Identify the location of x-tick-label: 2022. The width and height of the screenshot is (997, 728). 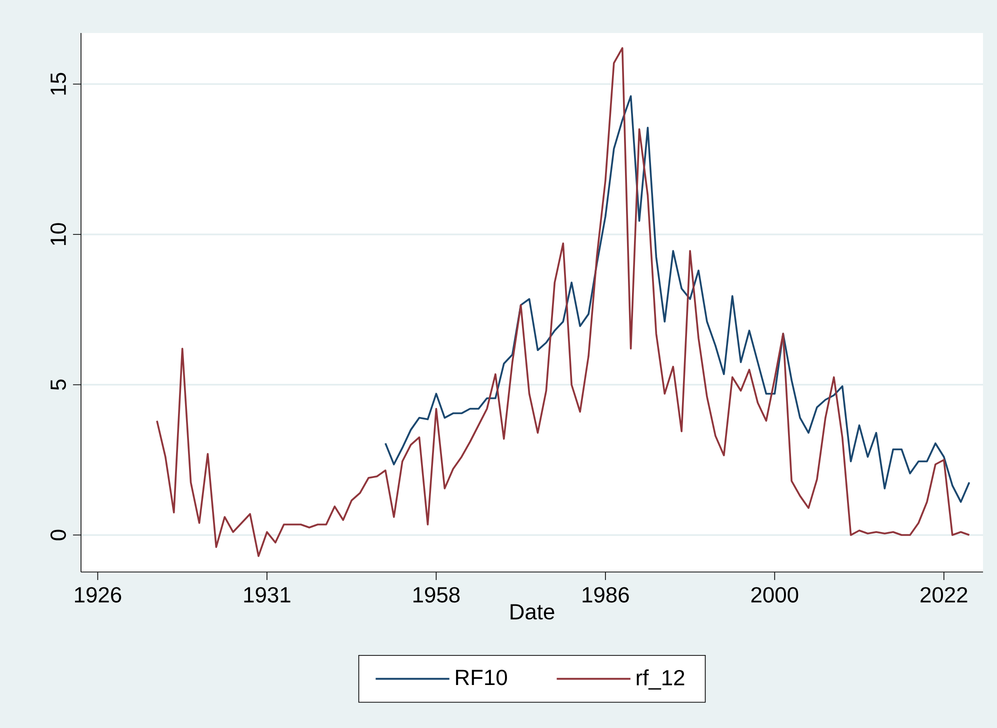
(944, 595).